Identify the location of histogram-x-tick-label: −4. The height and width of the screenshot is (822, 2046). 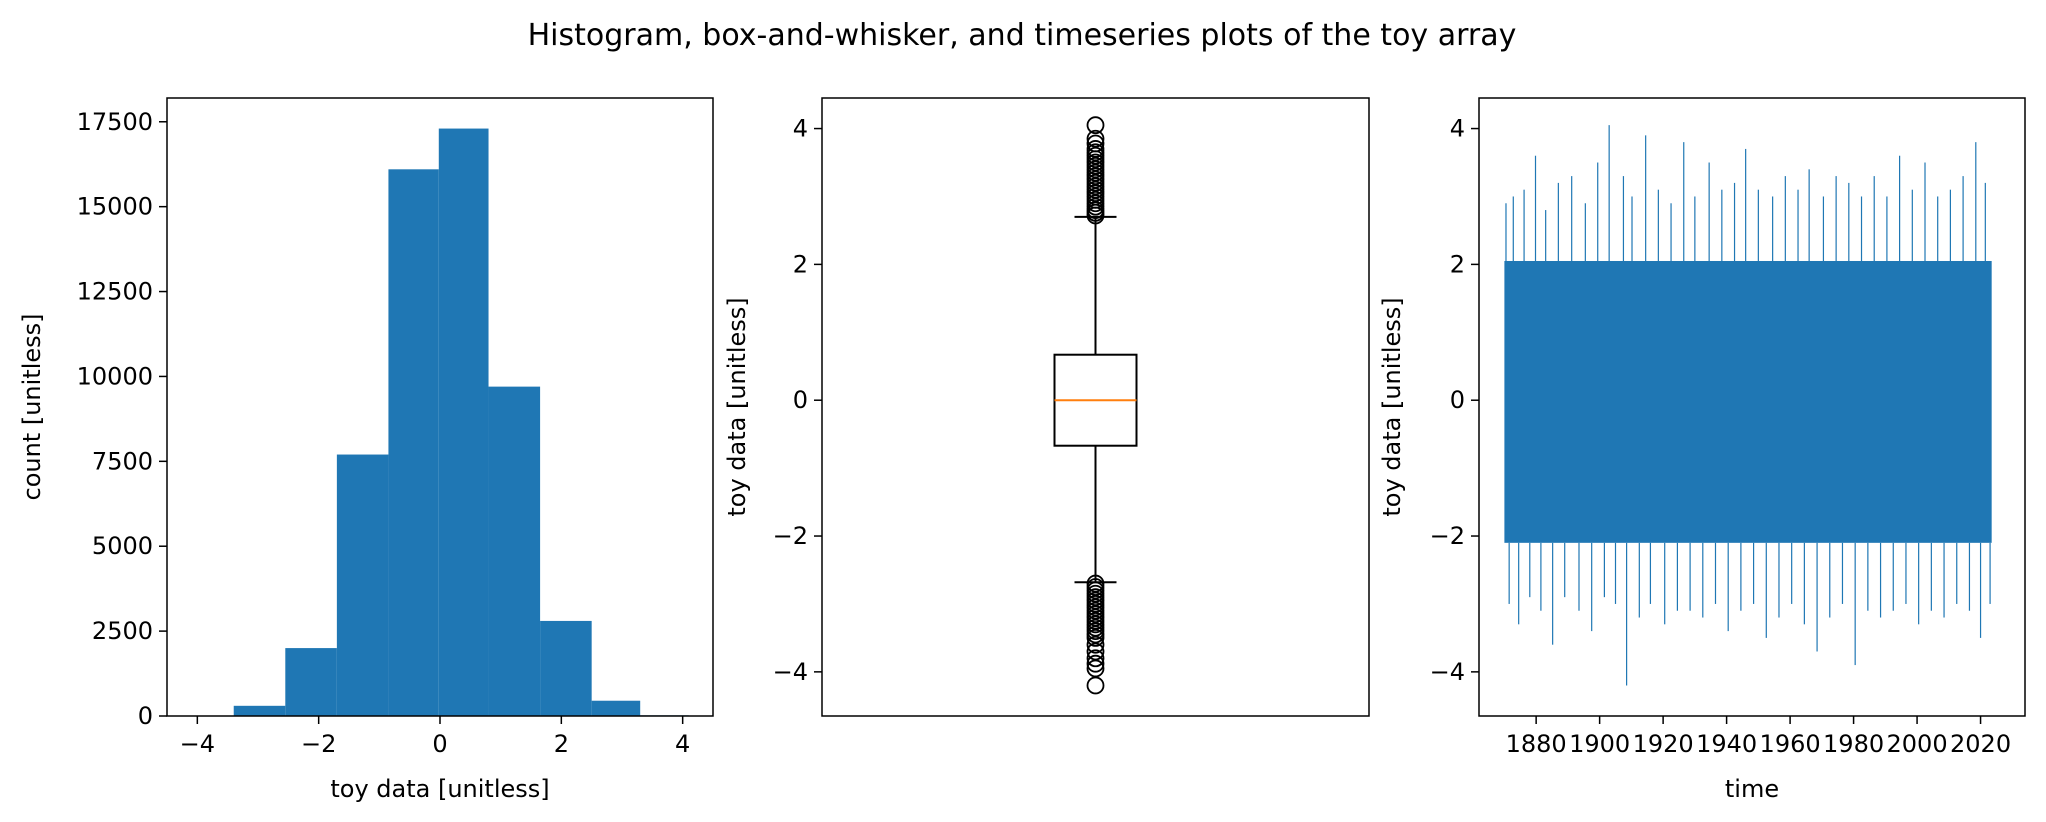
(197, 744).